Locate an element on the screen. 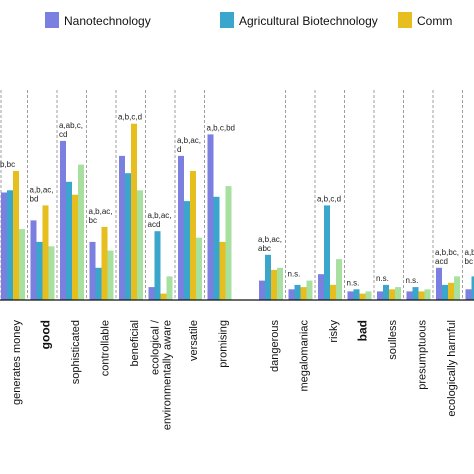 Image resolution: width=474 pixels, height=474 pixels. significance-label: a,ab,c, cd is located at coordinates (71, 130).